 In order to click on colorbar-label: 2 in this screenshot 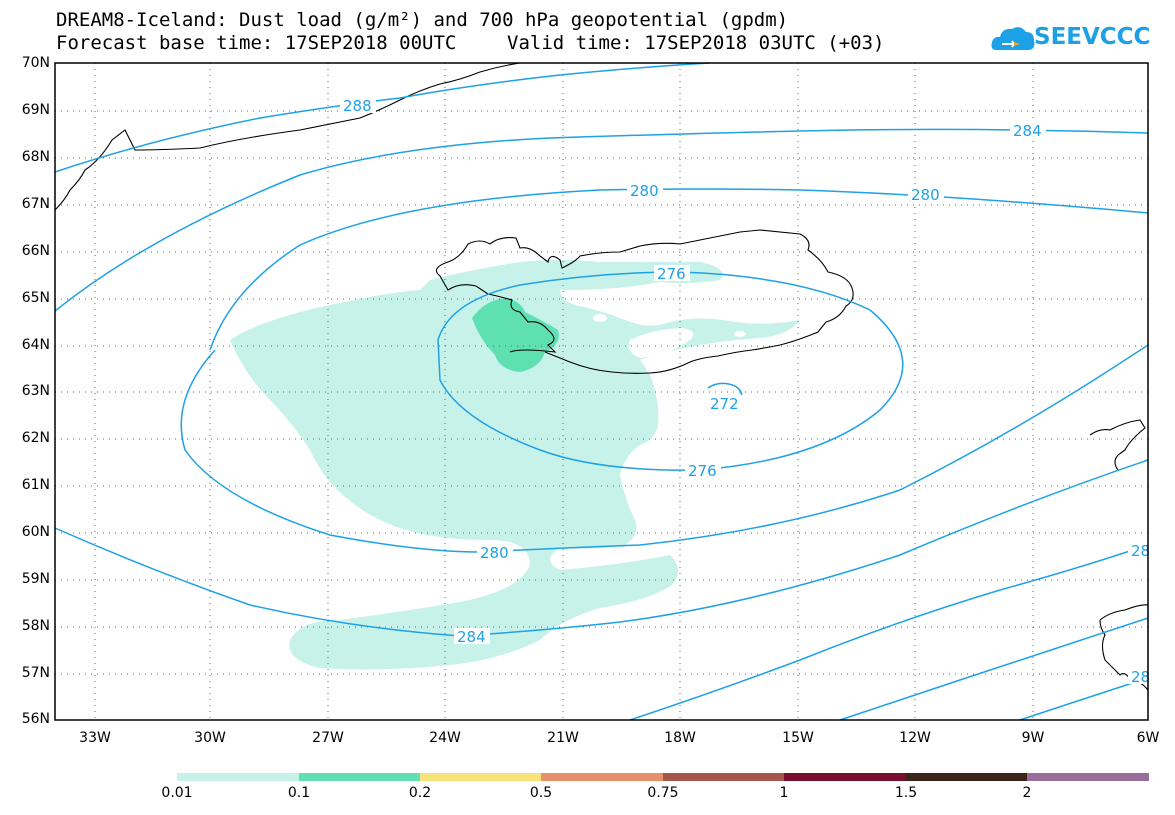, I will do `click(1027, 793)`.